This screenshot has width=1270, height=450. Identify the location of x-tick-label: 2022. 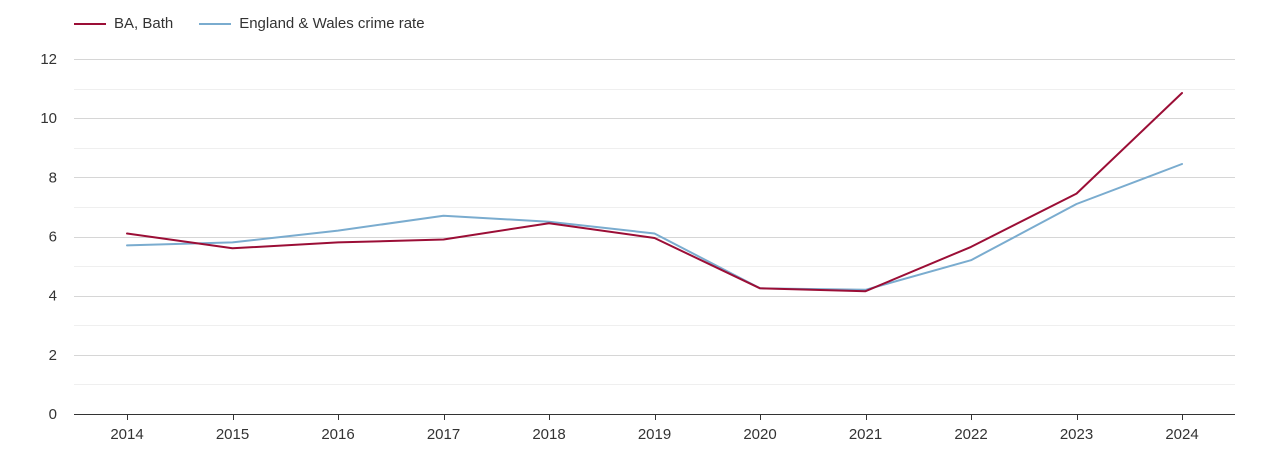
(970, 434).